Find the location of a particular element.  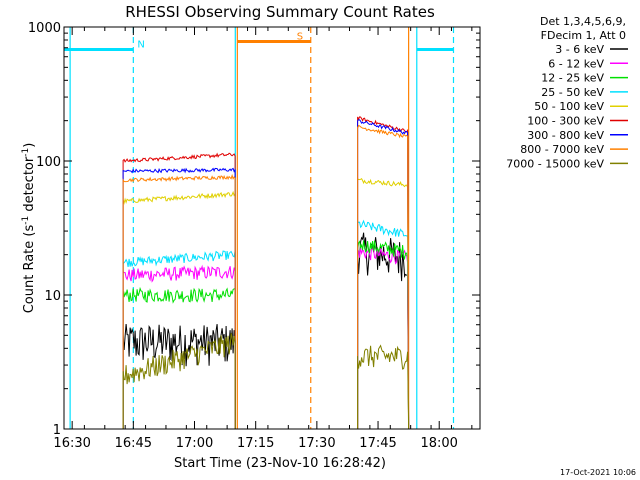

y-axis-label: Count Rate (s-1 detector-1) is located at coordinates (29, 228).